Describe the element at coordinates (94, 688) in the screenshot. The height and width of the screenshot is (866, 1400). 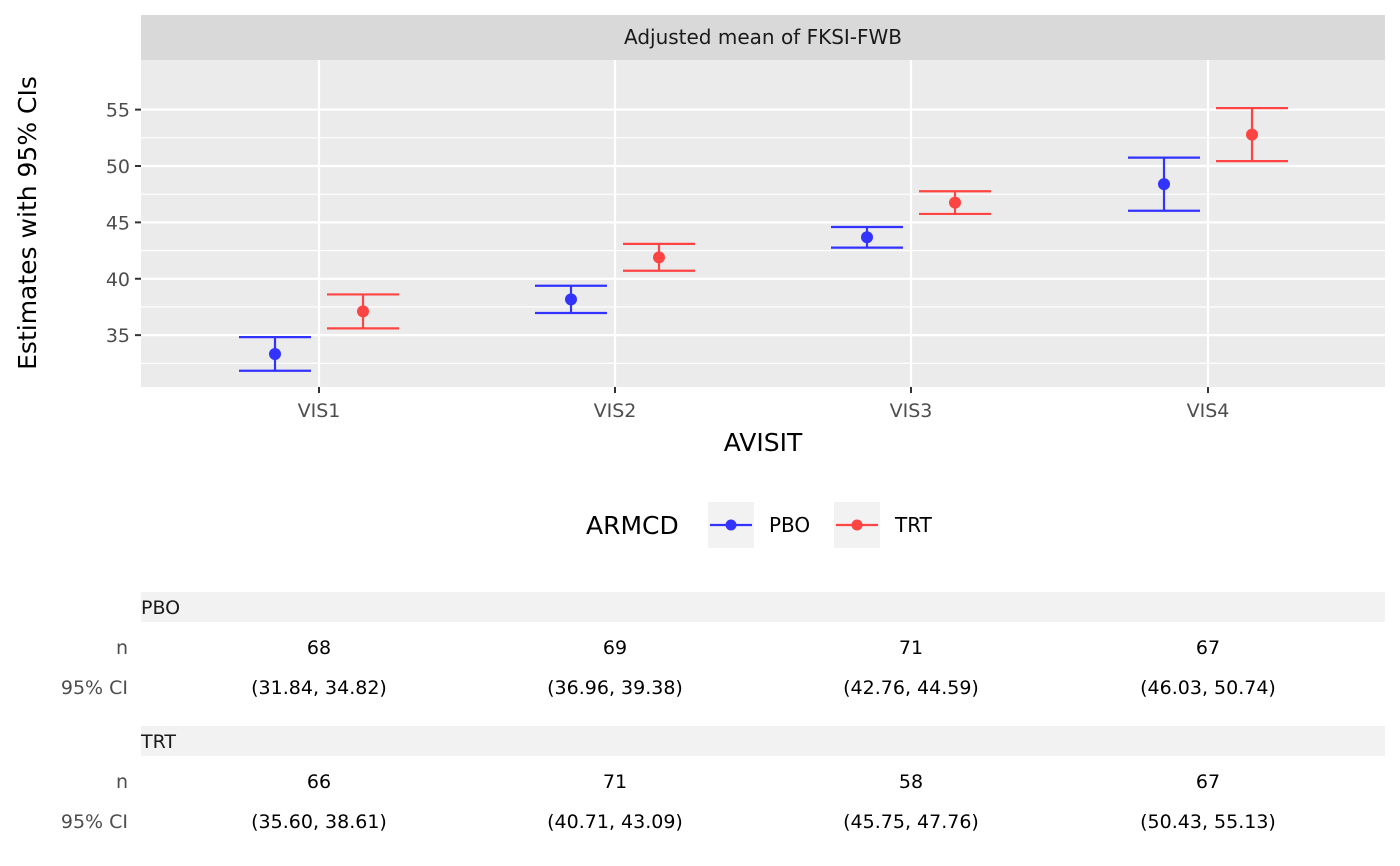
I see `table-row-label-ci-pbo: 95% CI` at that location.